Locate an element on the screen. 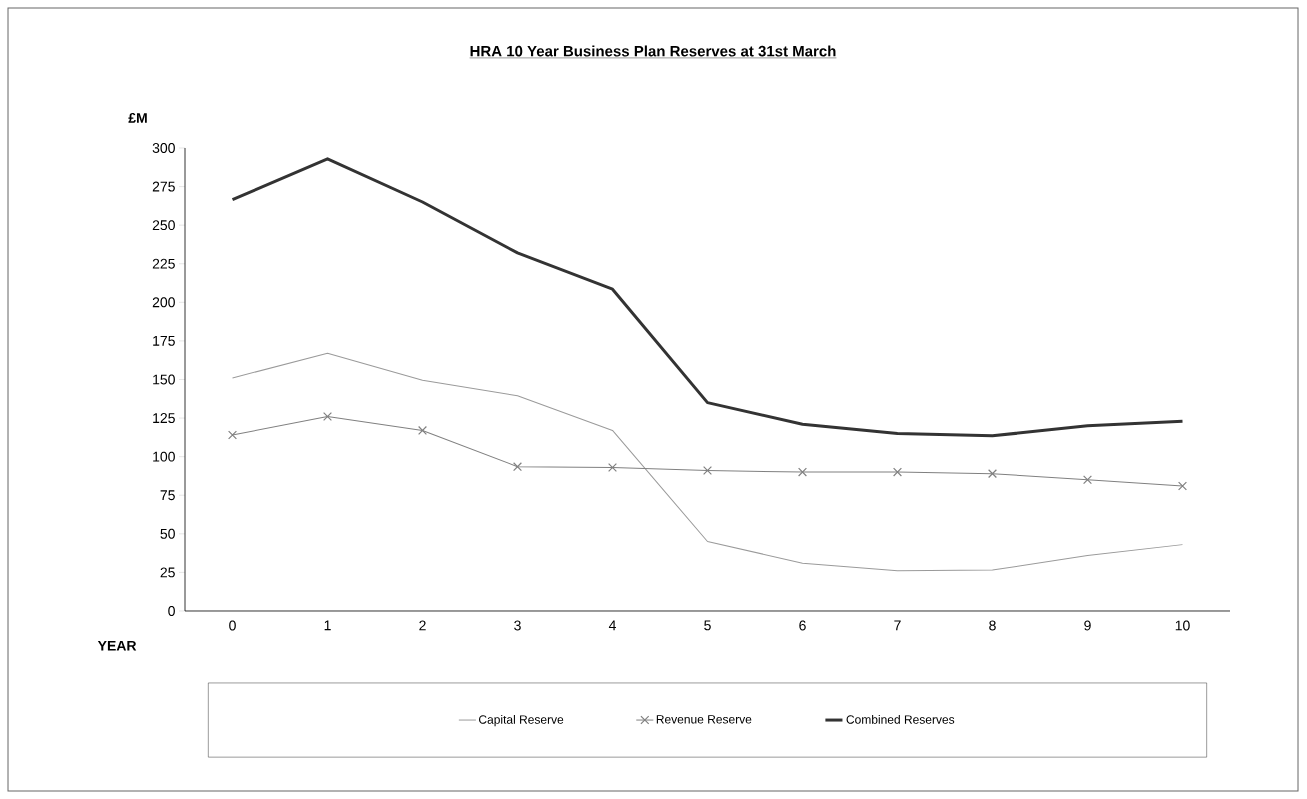 The height and width of the screenshot is (799, 1307). x-tick-label: 9 is located at coordinates (1087, 625).